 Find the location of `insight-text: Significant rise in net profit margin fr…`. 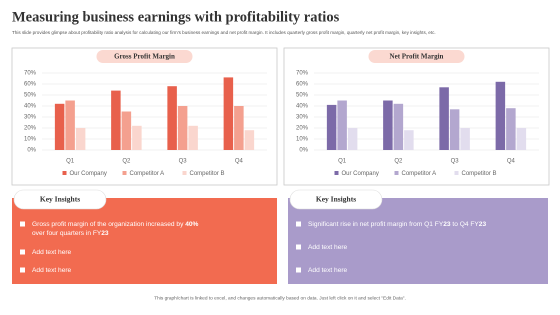

insight-text: Significant rise in net profit margin fr… is located at coordinates (397, 224).